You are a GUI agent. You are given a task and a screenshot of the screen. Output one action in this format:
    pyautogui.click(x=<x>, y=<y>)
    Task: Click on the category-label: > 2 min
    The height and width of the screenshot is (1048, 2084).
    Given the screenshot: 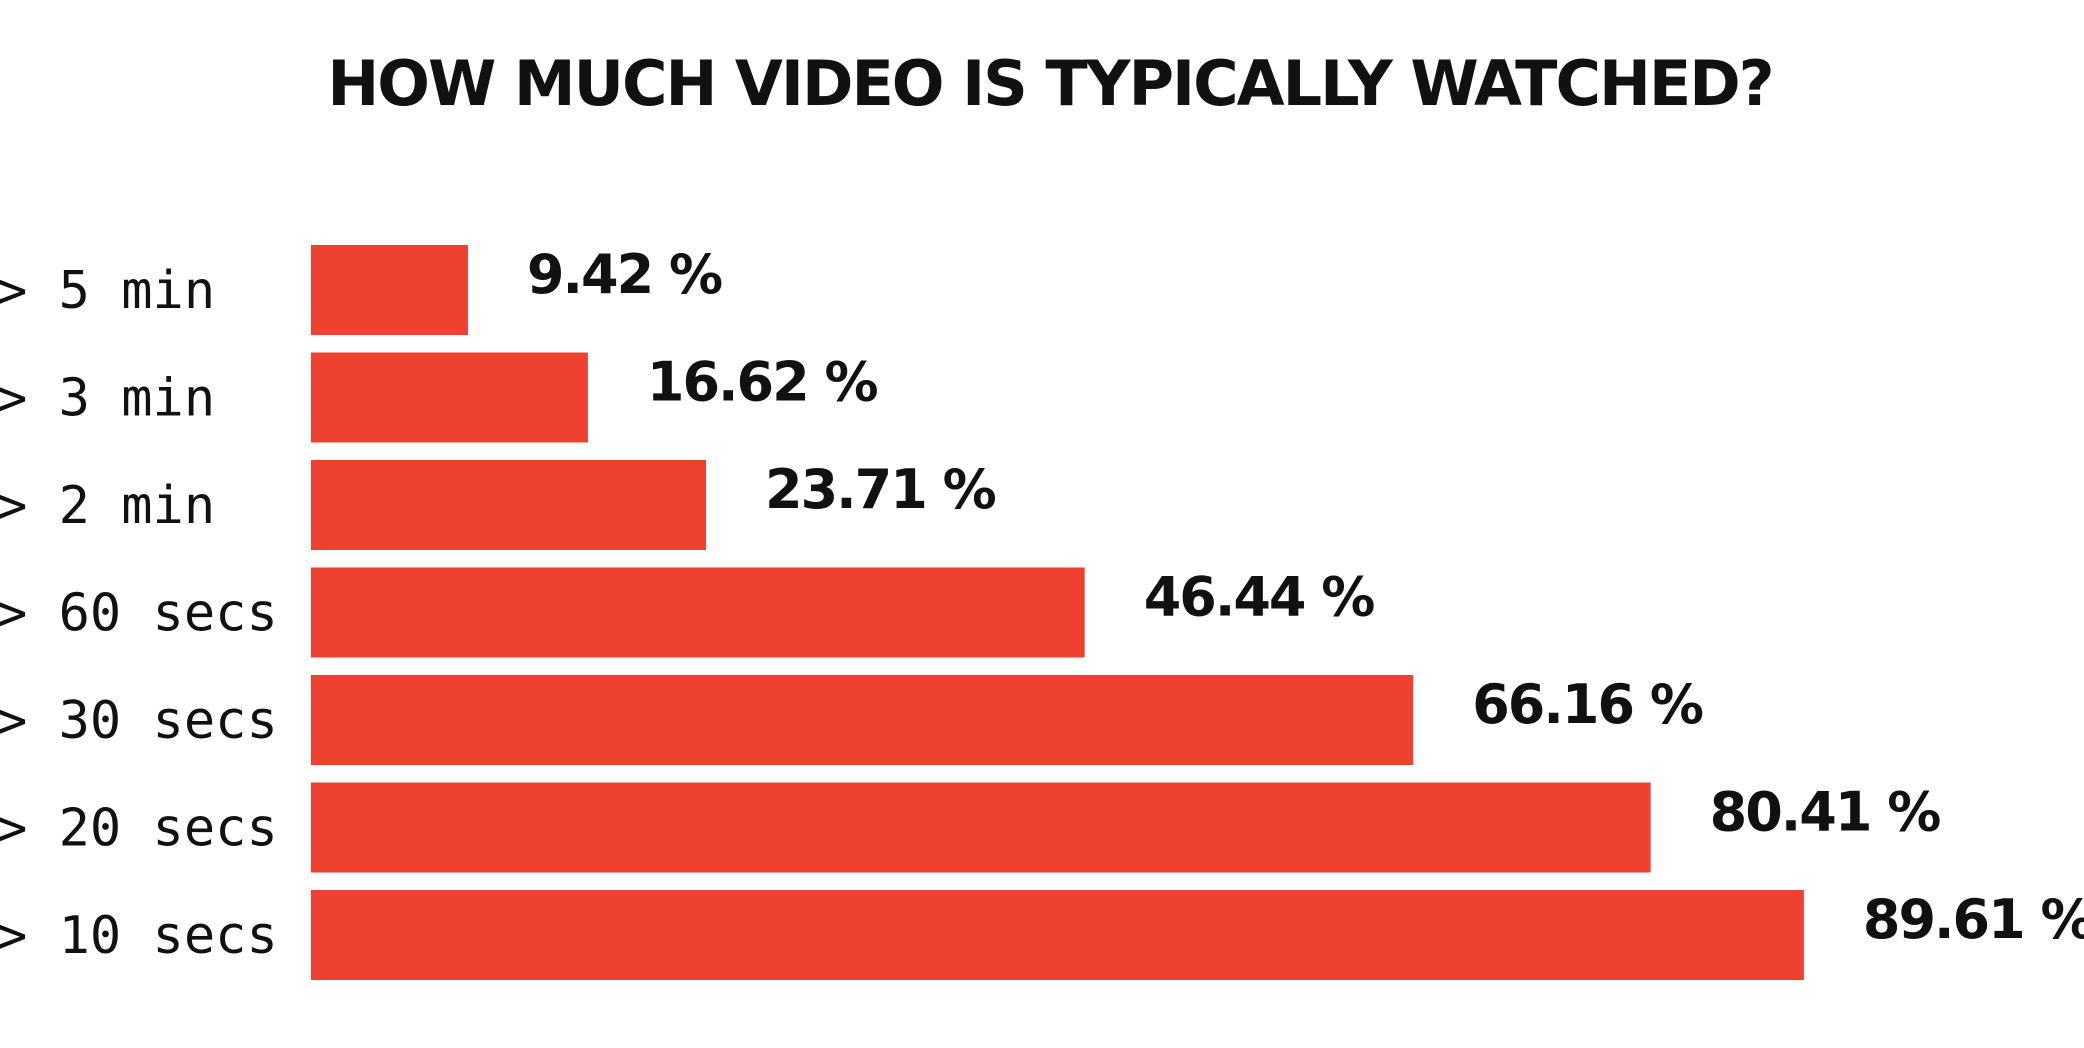 What is the action you would take?
    pyautogui.click(x=107, y=506)
    